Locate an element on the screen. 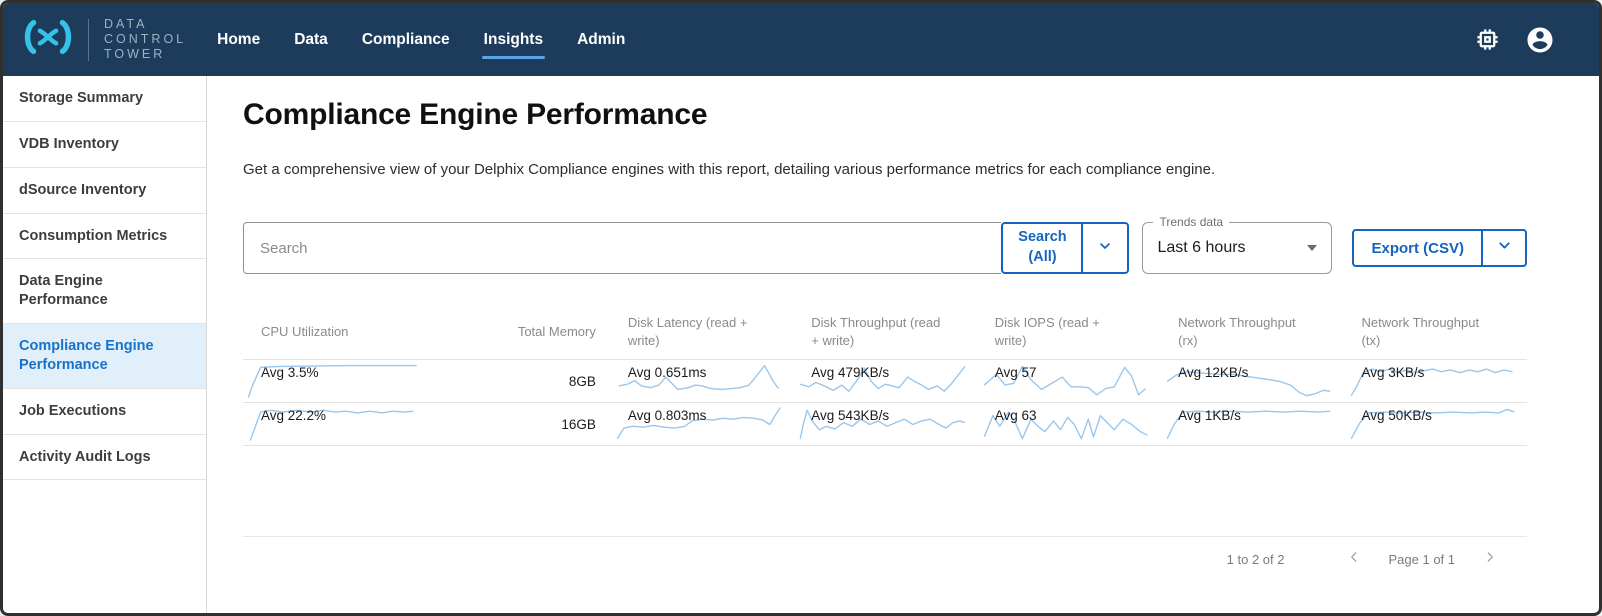 The height and width of the screenshot is (616, 1602). metric-avg-label: Avg 479KB/s is located at coordinates (850, 373).